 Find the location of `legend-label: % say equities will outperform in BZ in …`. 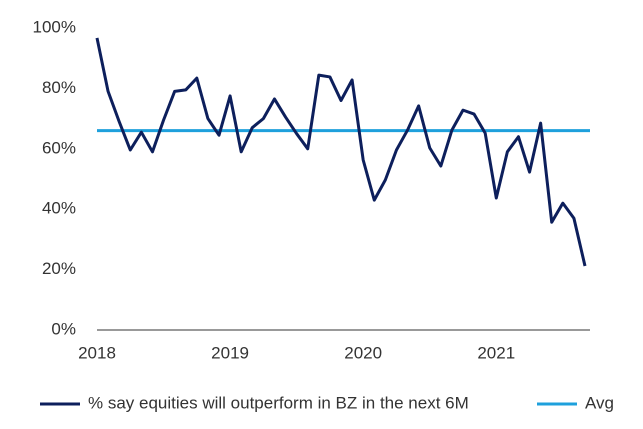

legend-label: % say equities will outperform in BZ in … is located at coordinates (278, 402).